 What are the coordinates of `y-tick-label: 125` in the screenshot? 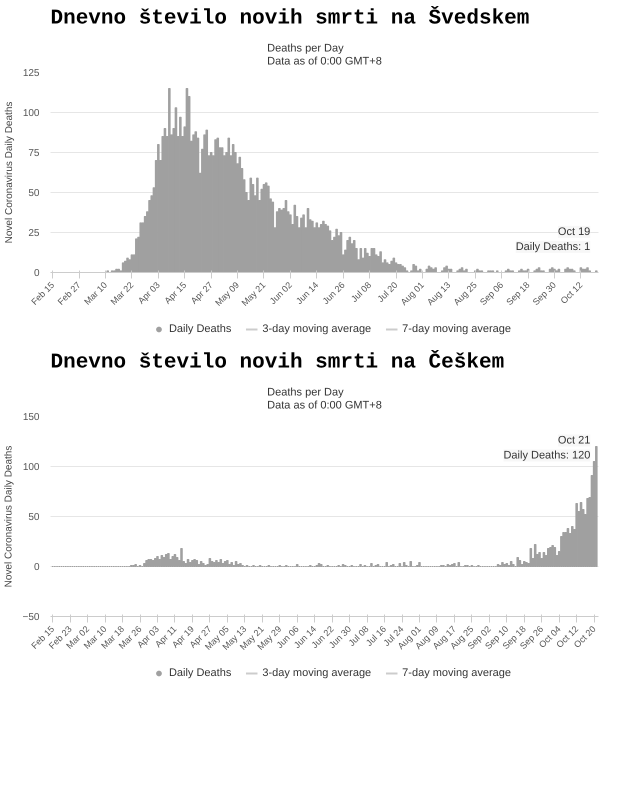 It's located at (31, 73).